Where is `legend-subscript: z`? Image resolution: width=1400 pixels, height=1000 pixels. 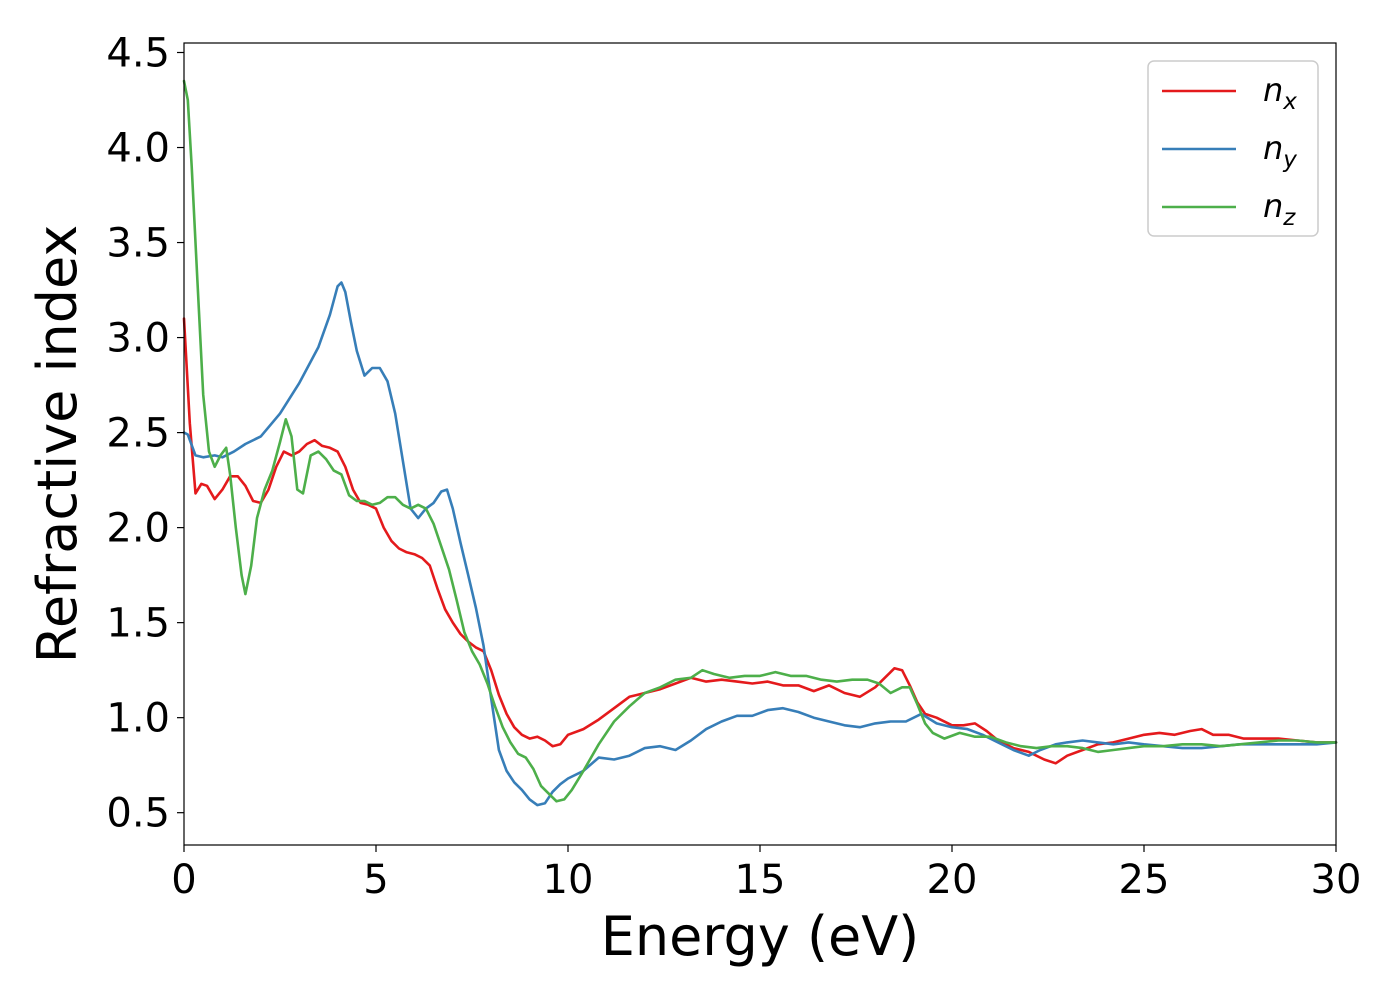
legend-subscript: z is located at coordinates (1289, 218).